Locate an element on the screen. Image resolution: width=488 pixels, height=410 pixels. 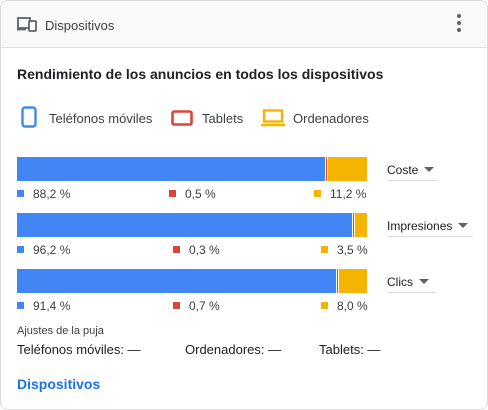
bid-adjustments-label: Ajustes de la puja is located at coordinates (60, 331).